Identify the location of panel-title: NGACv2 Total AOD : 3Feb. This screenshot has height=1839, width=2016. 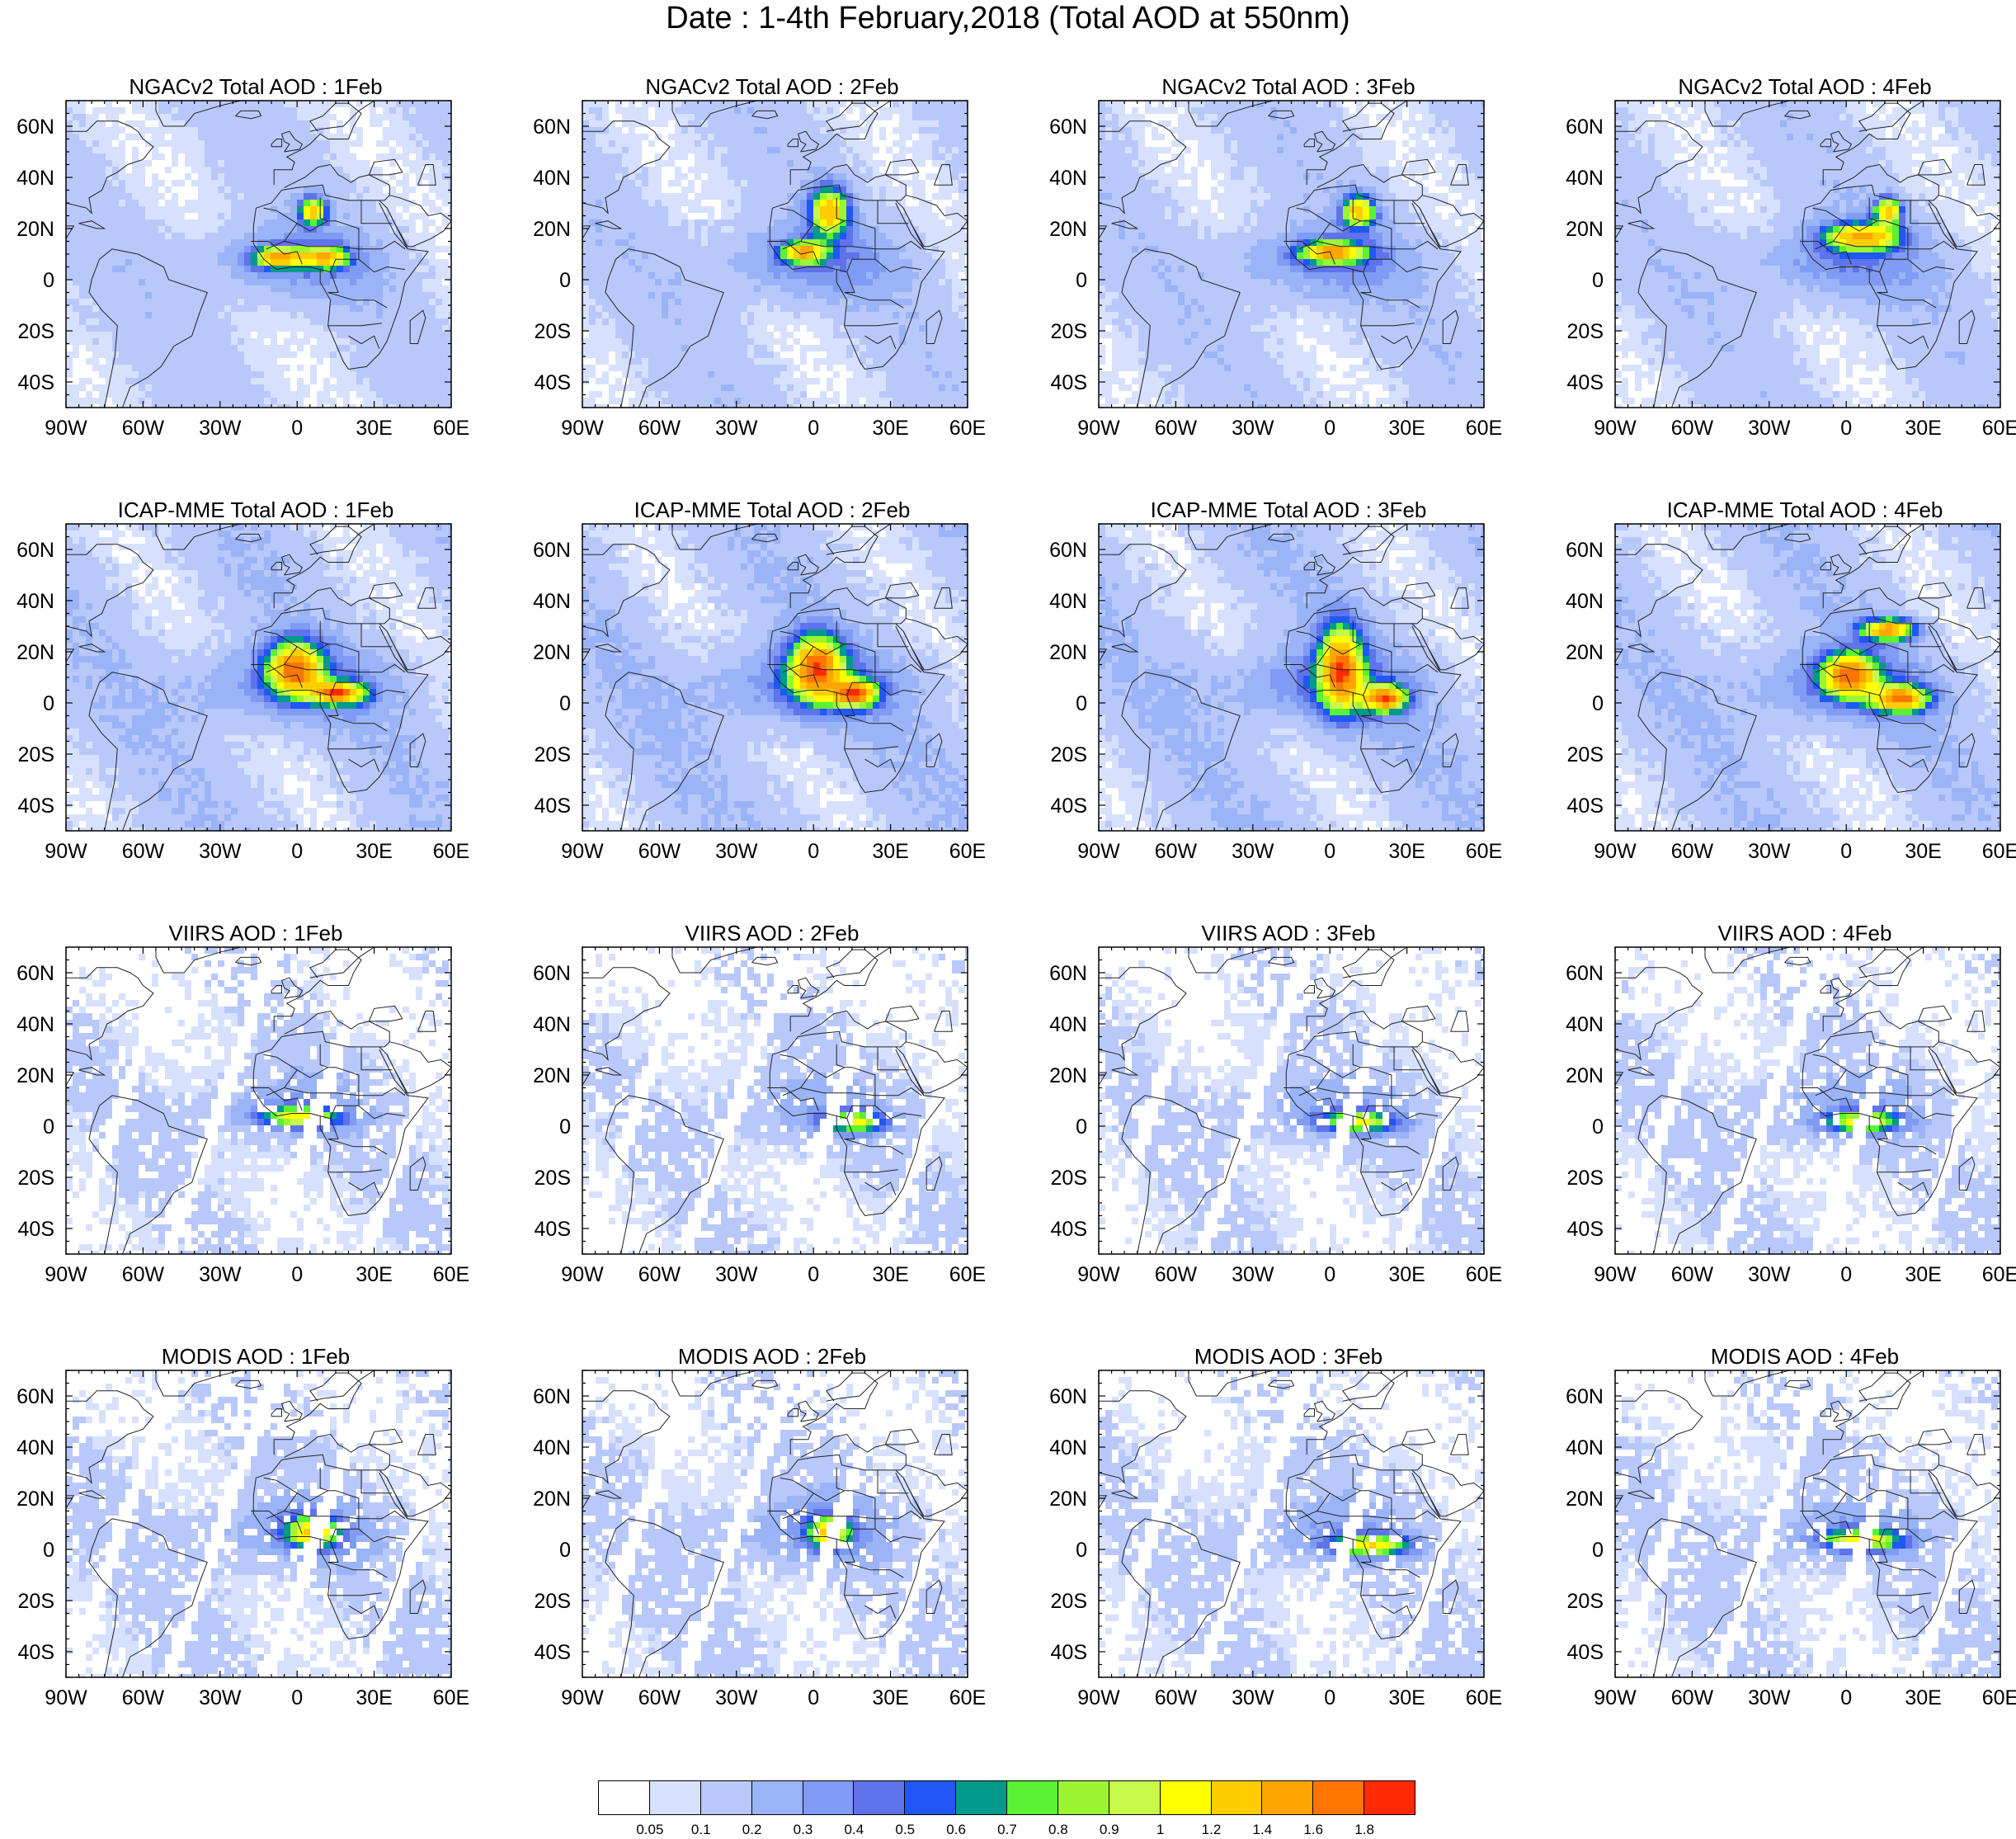
(1288, 86).